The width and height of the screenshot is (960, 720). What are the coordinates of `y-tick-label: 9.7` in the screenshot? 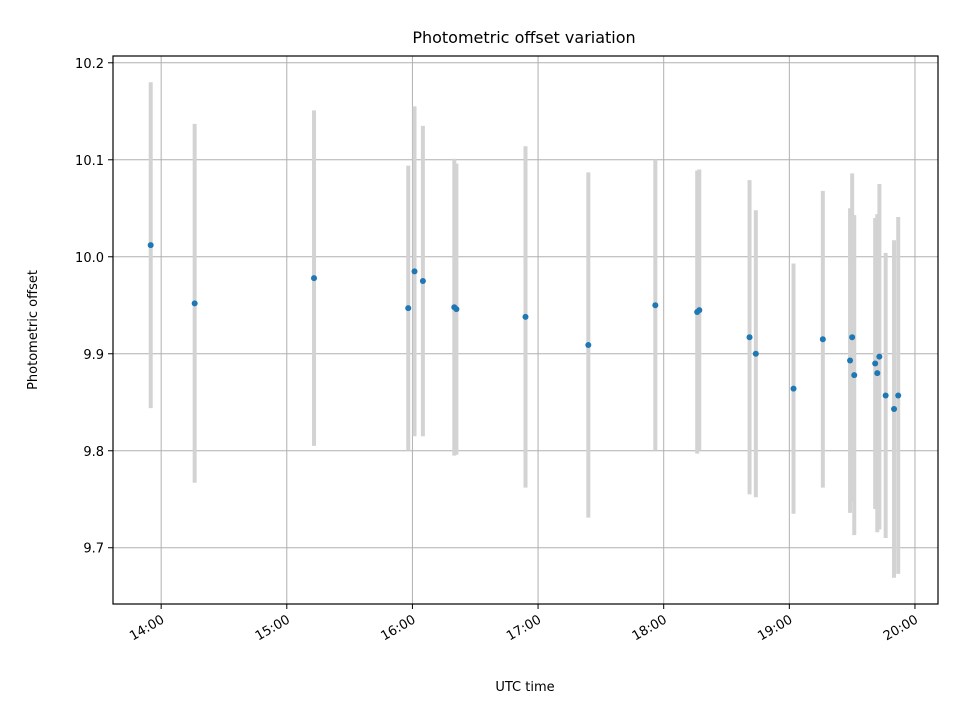 It's located at (93, 549).